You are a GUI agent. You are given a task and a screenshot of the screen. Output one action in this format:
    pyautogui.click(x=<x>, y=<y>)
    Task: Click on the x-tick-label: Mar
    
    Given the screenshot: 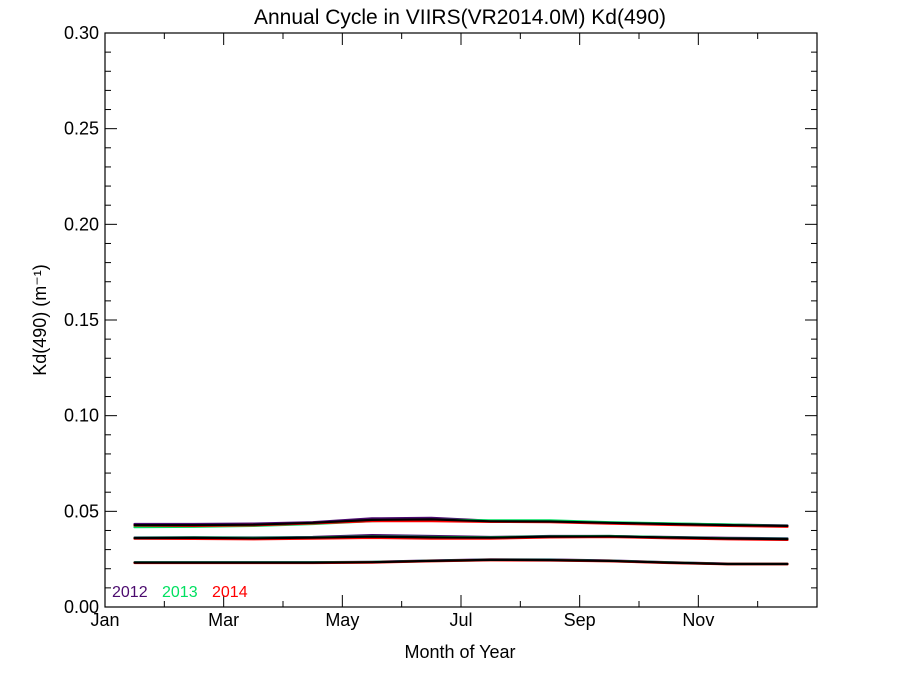 What is the action you would take?
    pyautogui.click(x=223, y=620)
    